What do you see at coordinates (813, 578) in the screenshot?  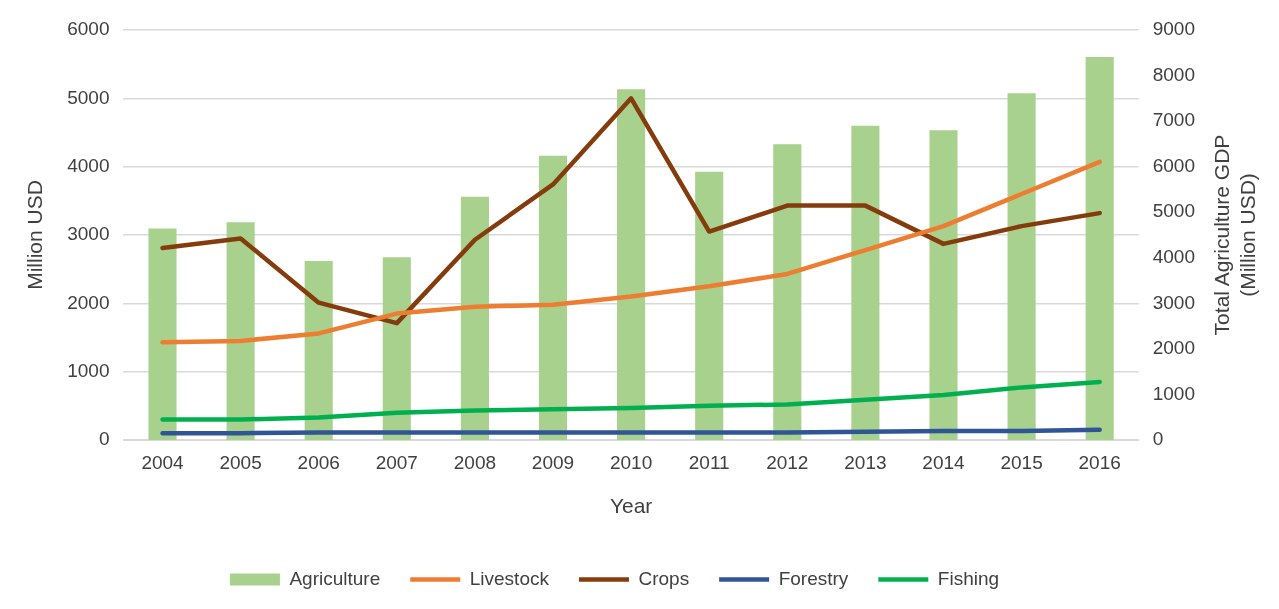 I see `legend-label: Forestry` at bounding box center [813, 578].